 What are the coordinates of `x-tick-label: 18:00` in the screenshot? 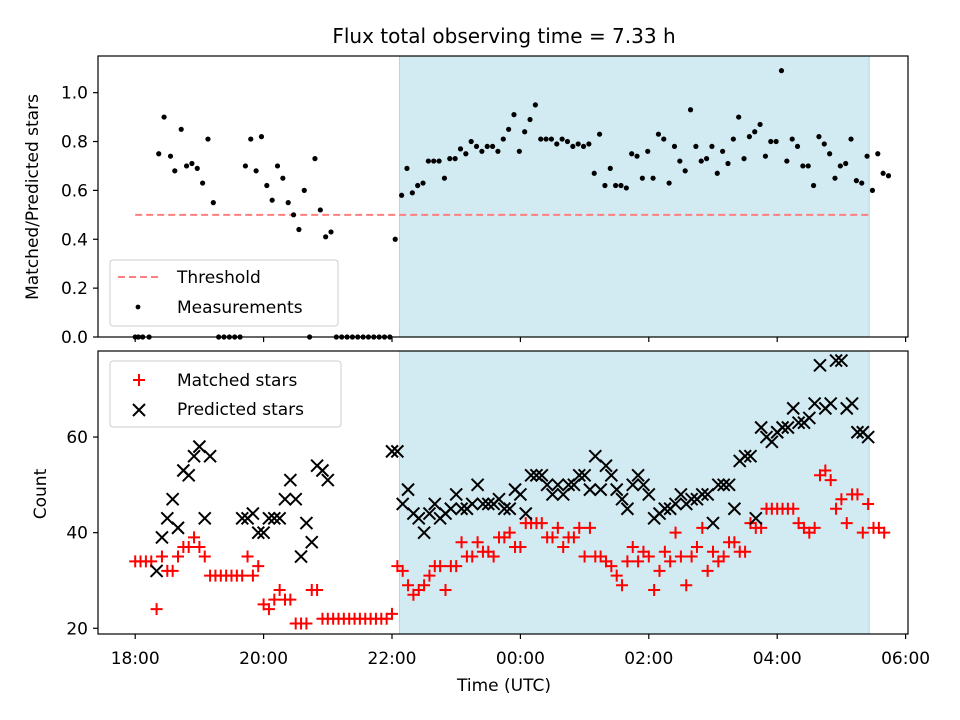 It's located at (135, 659).